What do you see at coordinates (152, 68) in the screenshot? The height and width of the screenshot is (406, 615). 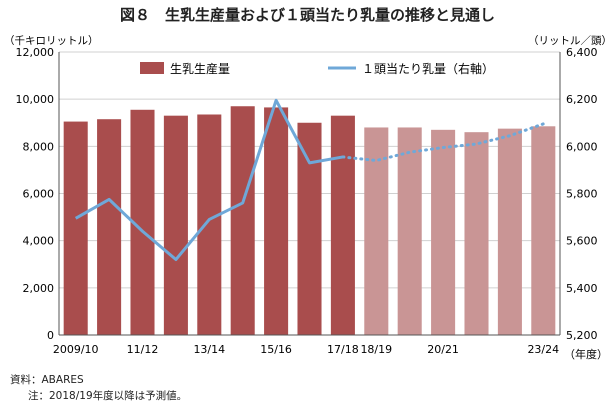 I see `legend-swatch-bar` at bounding box center [152, 68].